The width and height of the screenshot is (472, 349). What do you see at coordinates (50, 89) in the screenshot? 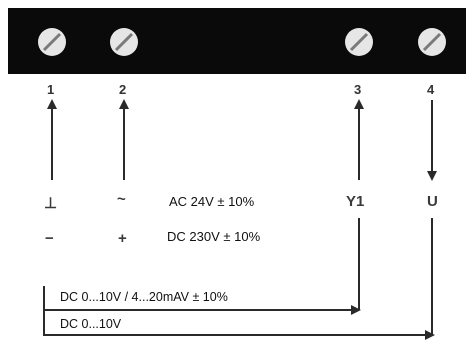
I see `terminal-number-1: 1` at bounding box center [50, 89].